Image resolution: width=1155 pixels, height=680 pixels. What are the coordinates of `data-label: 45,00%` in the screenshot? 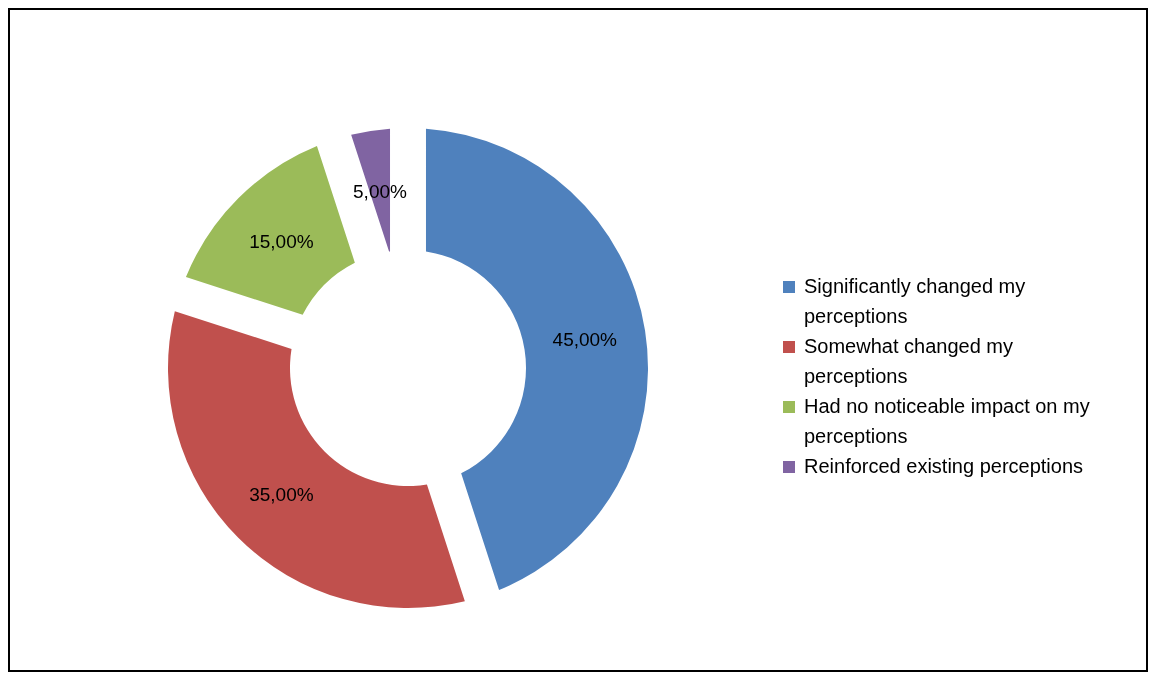 It's located at (585, 340).